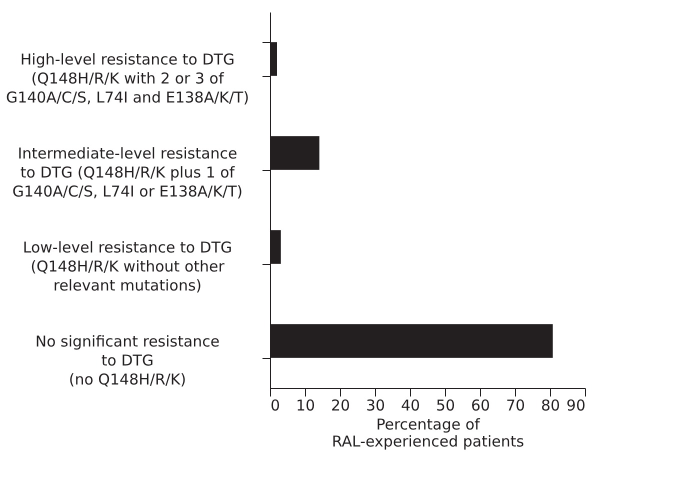 This screenshot has width=694, height=484. Describe the element at coordinates (428, 433) in the screenshot. I see `x-axis-title: Percentage of RAL-experienced patients` at that location.